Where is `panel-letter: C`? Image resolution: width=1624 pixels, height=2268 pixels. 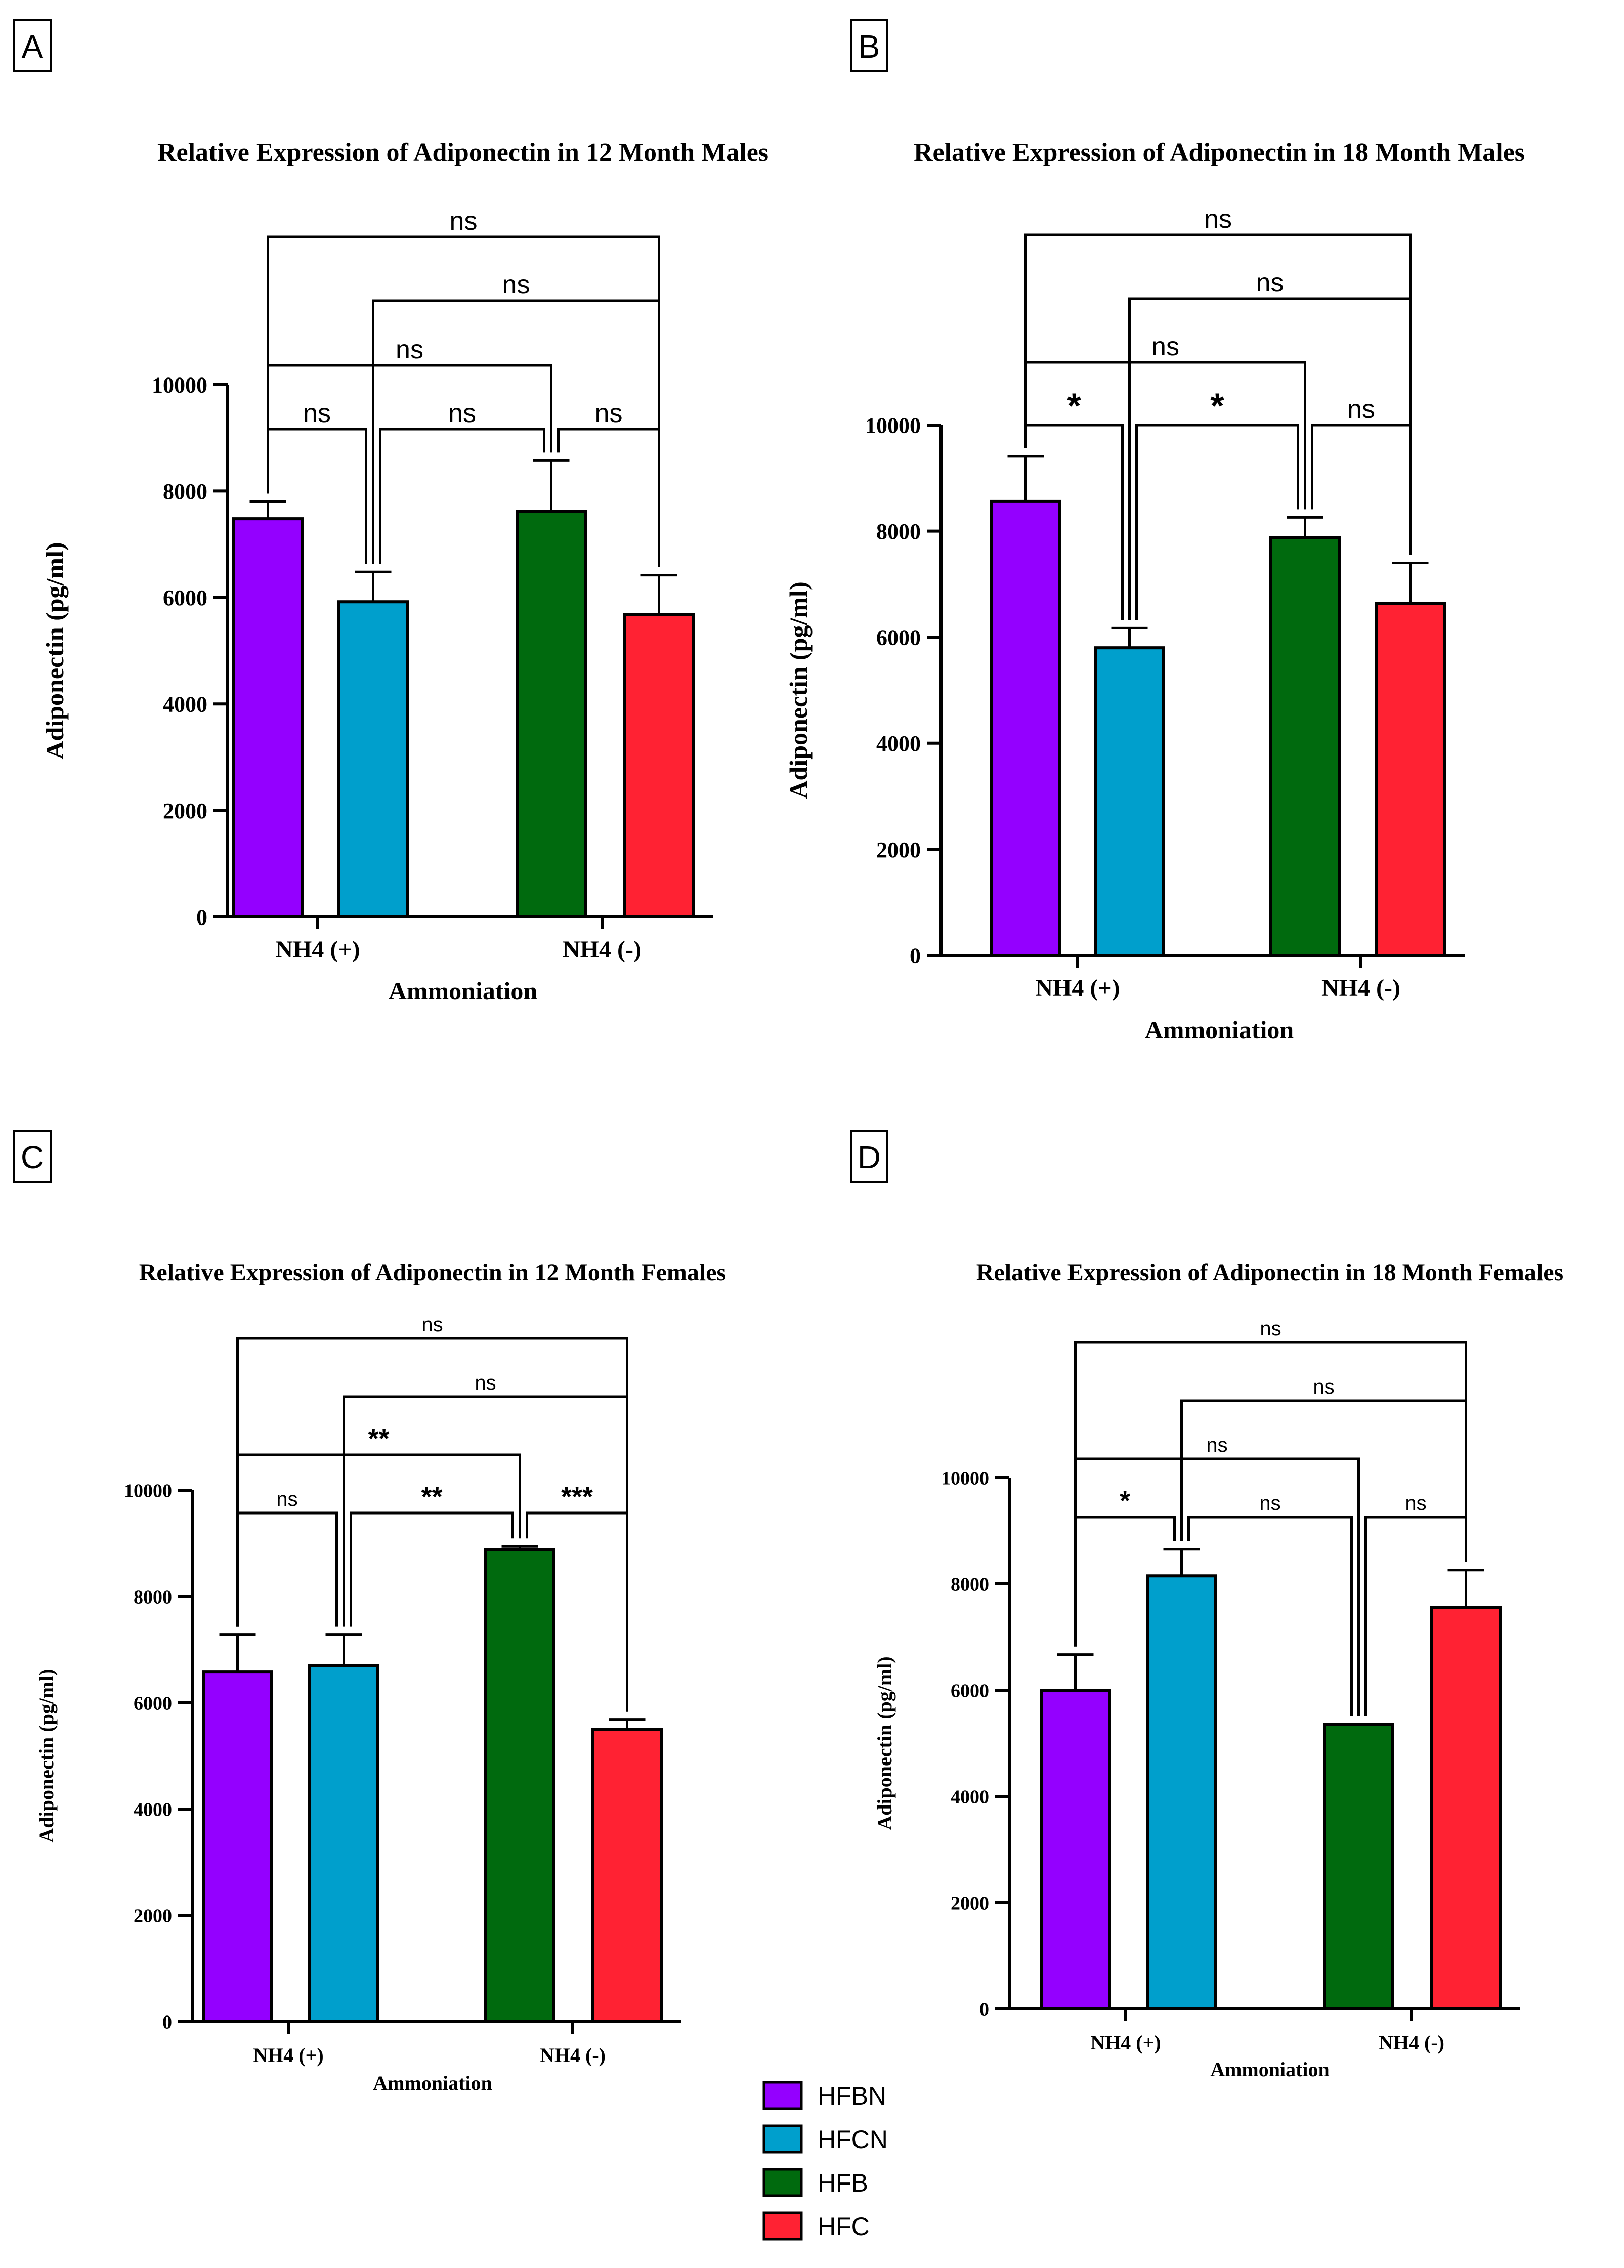 panel-letter: C is located at coordinates (32, 1157).